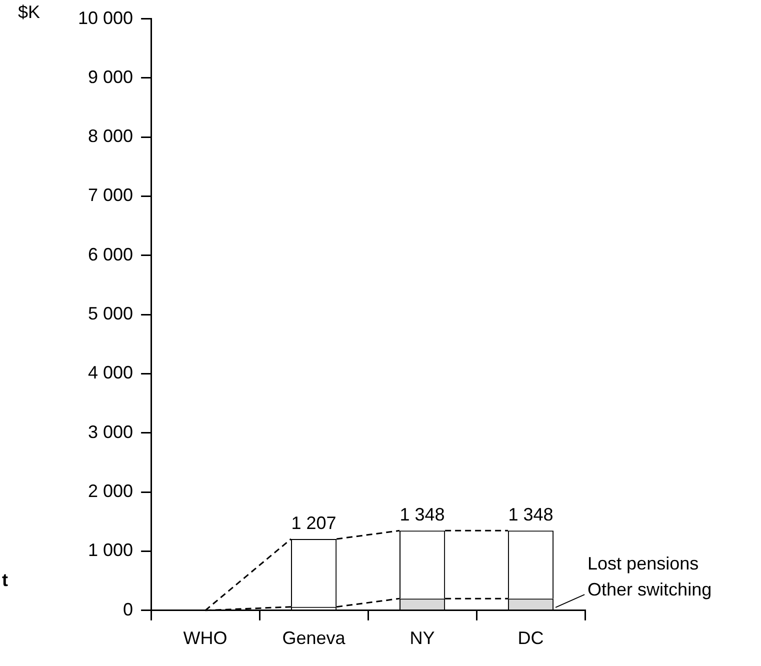 Image resolution: width=761 pixels, height=666 pixels. I want to click on y-tick-label: 2 000, so click(111, 491).